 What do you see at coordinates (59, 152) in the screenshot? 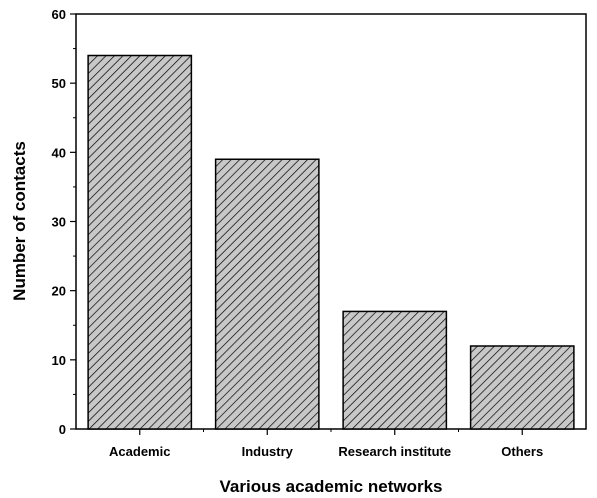
I see `y-tick-label: 40` at bounding box center [59, 152].